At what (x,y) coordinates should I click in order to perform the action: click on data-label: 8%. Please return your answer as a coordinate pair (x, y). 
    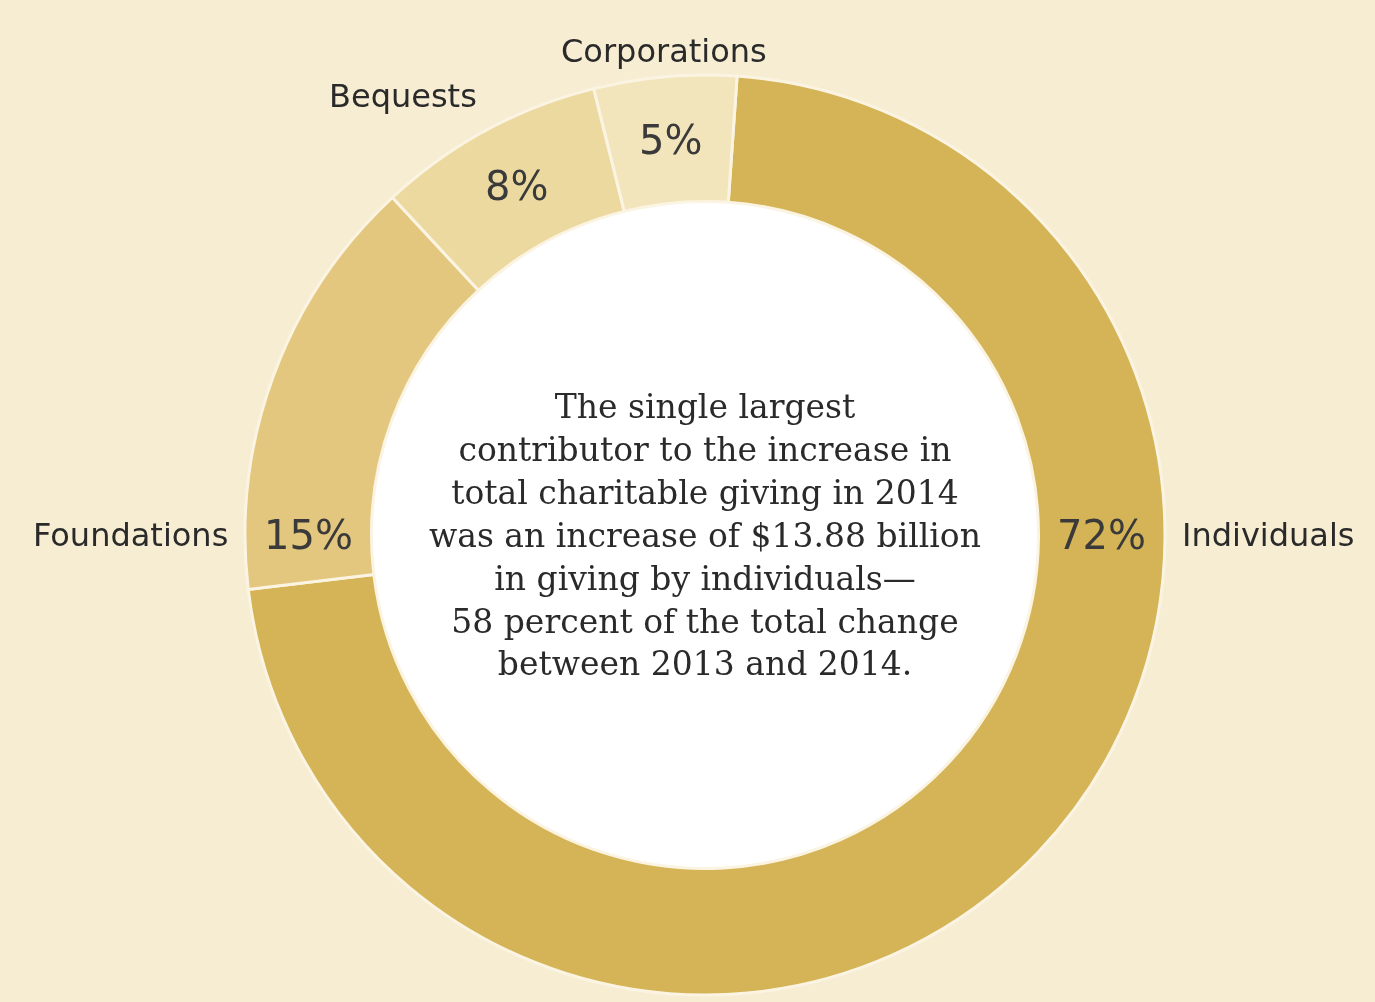
    Looking at the image, I should click on (517, 186).